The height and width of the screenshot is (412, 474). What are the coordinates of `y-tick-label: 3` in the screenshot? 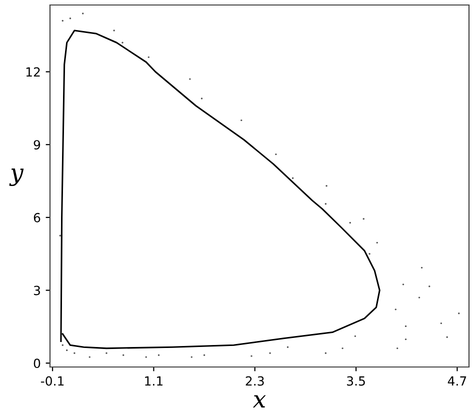 It's located at (37, 291).